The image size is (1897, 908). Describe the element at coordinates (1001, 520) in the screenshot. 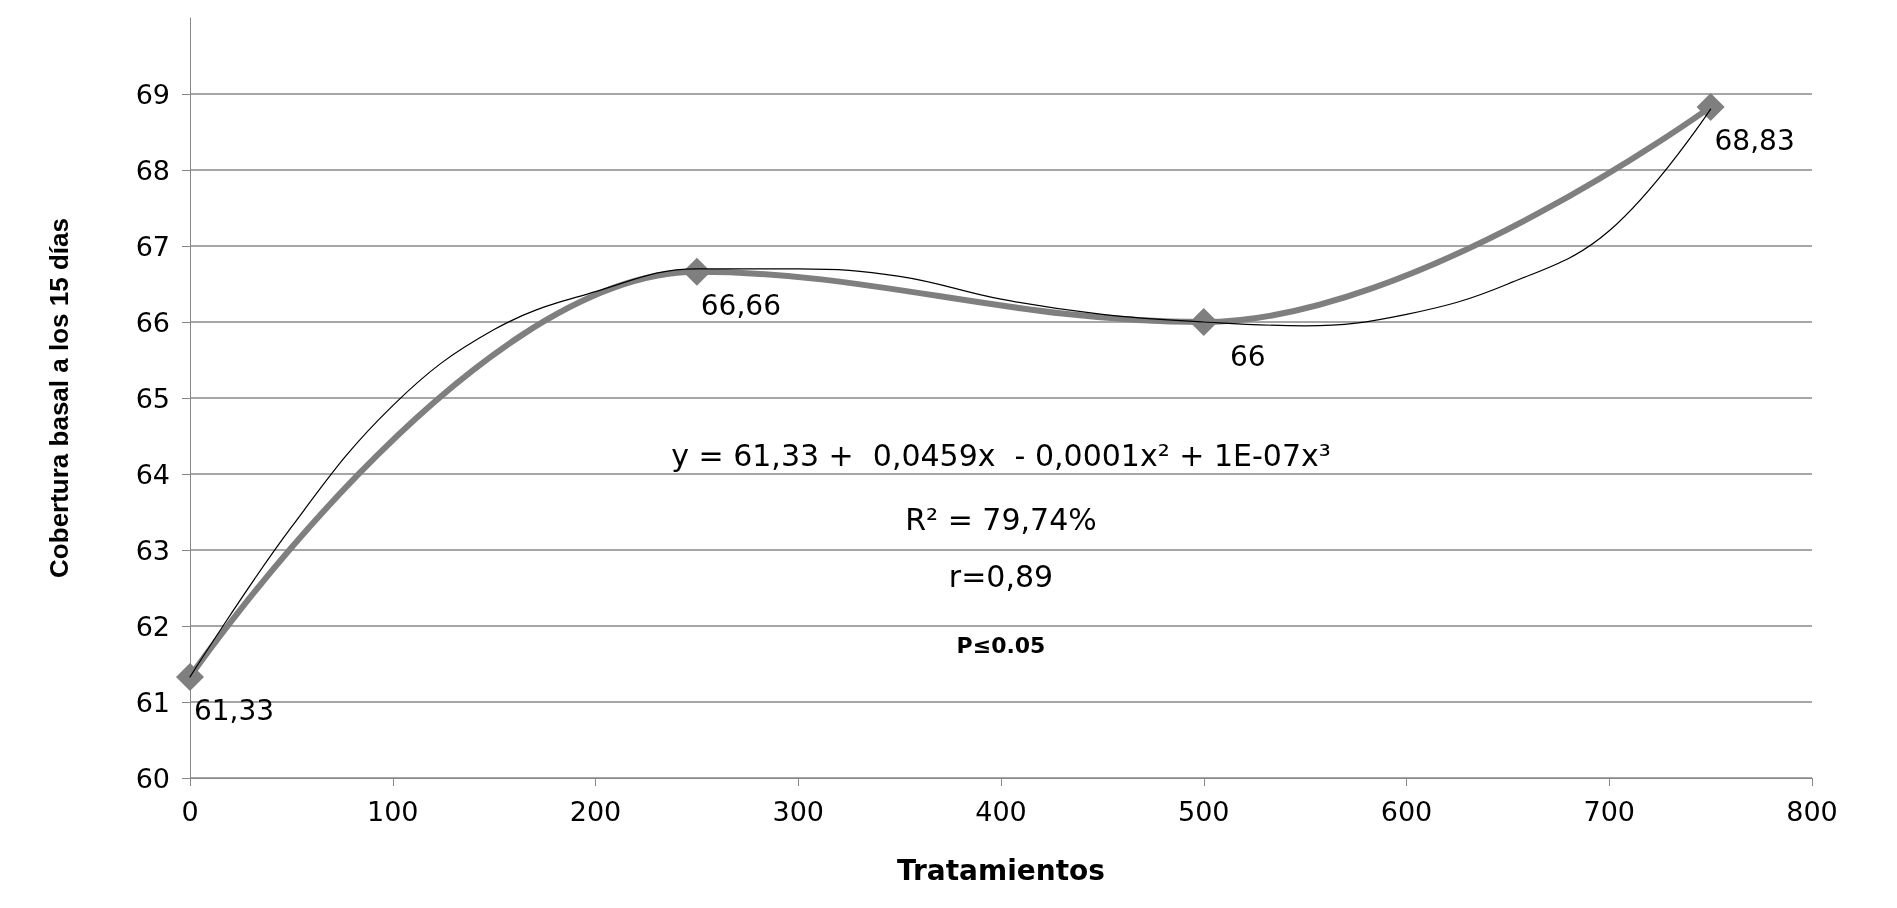

I see `annotation: R² = 79,74%` at that location.